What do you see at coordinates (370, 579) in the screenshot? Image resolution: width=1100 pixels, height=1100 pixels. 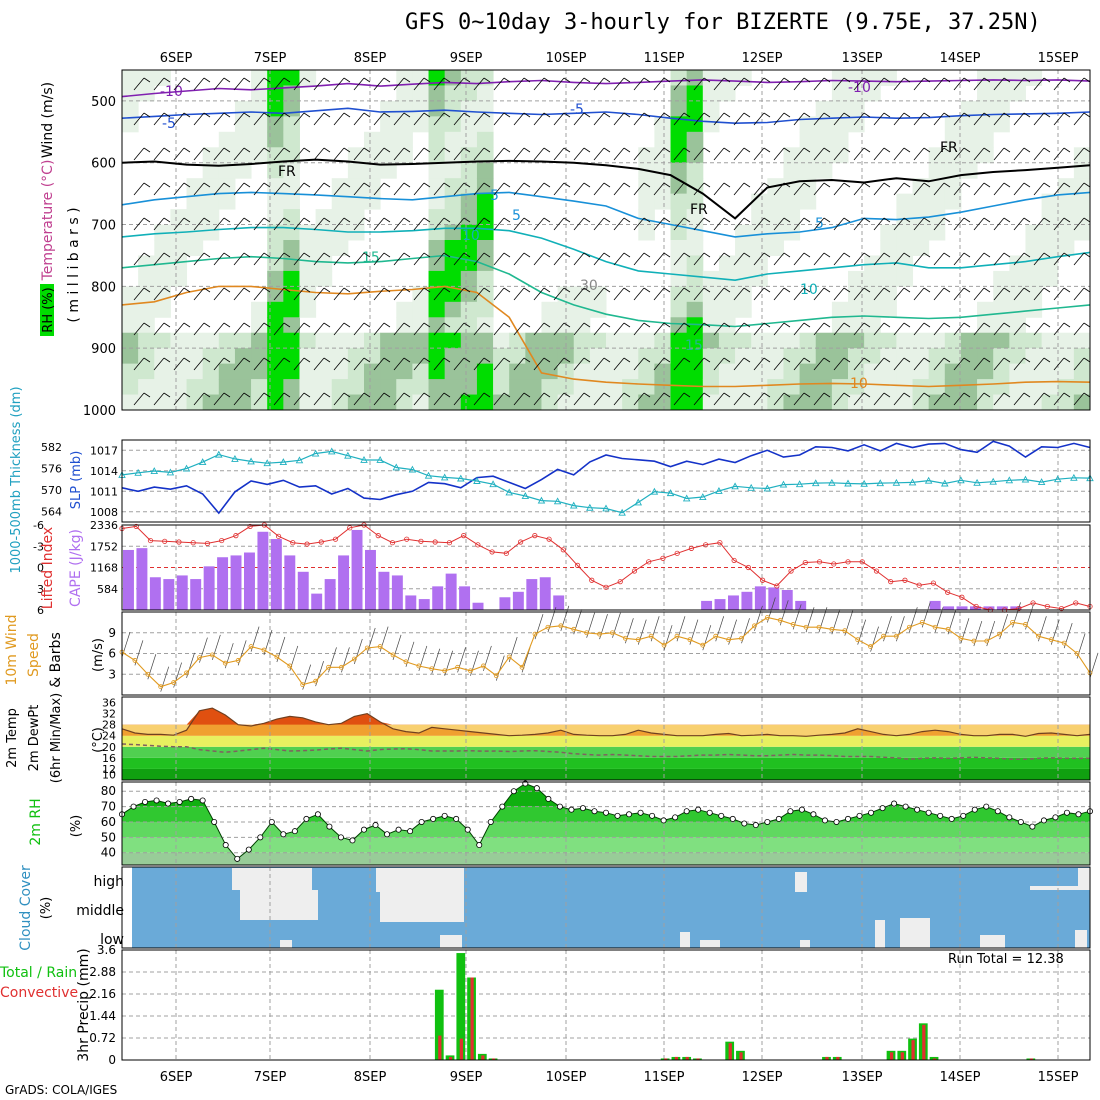 I see `cape-bar` at bounding box center [370, 579].